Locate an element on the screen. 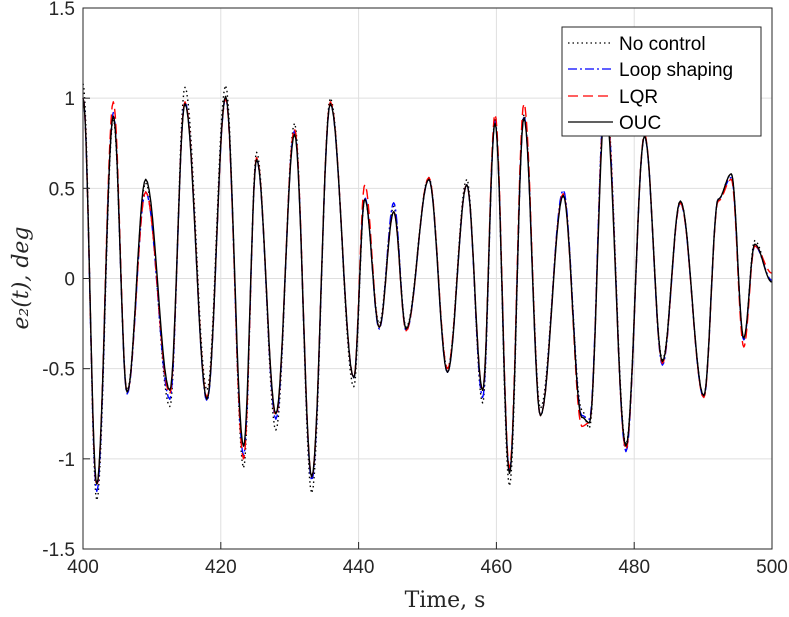 The height and width of the screenshot is (617, 789). y-tick-label: 0 is located at coordinates (69, 280).